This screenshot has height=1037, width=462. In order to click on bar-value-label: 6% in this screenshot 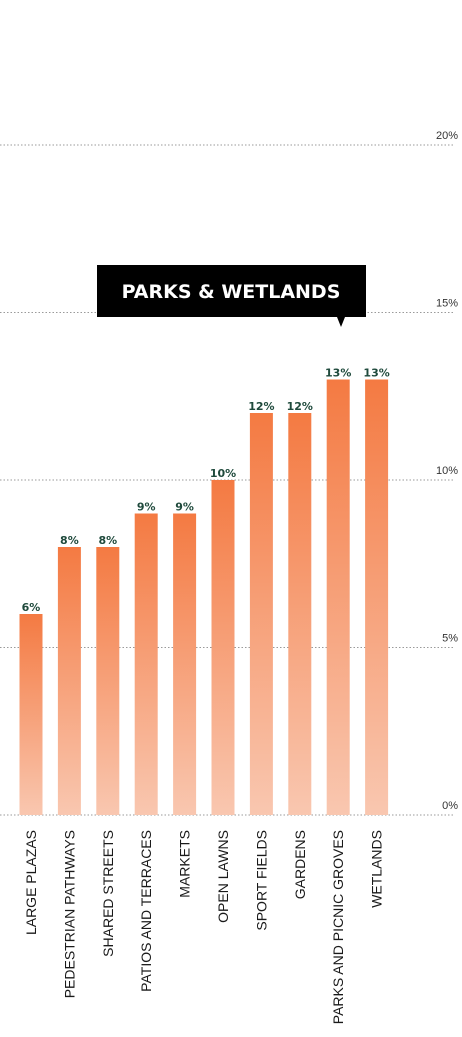, I will do `click(31, 607)`.